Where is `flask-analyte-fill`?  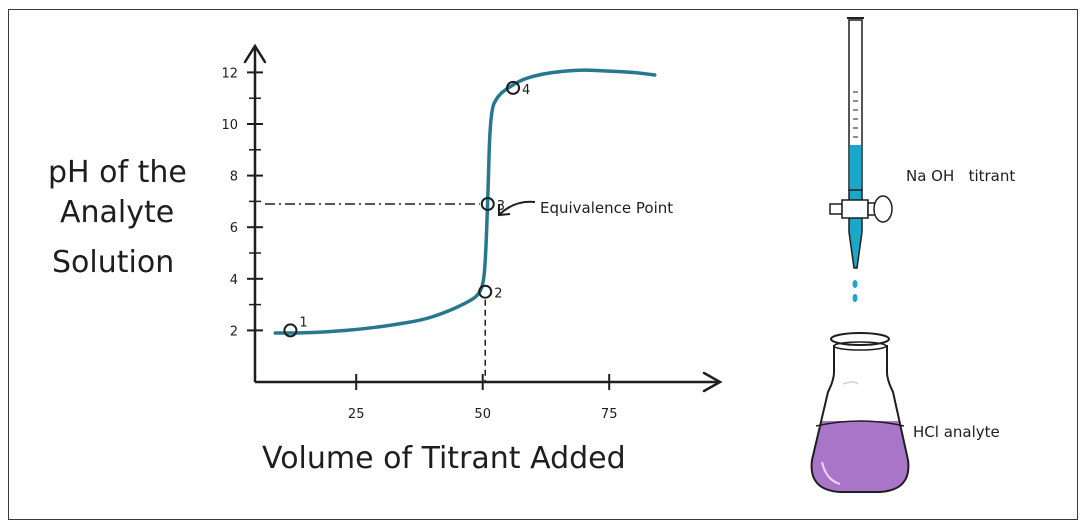
flask-analyte-fill is located at coordinates (860, 456).